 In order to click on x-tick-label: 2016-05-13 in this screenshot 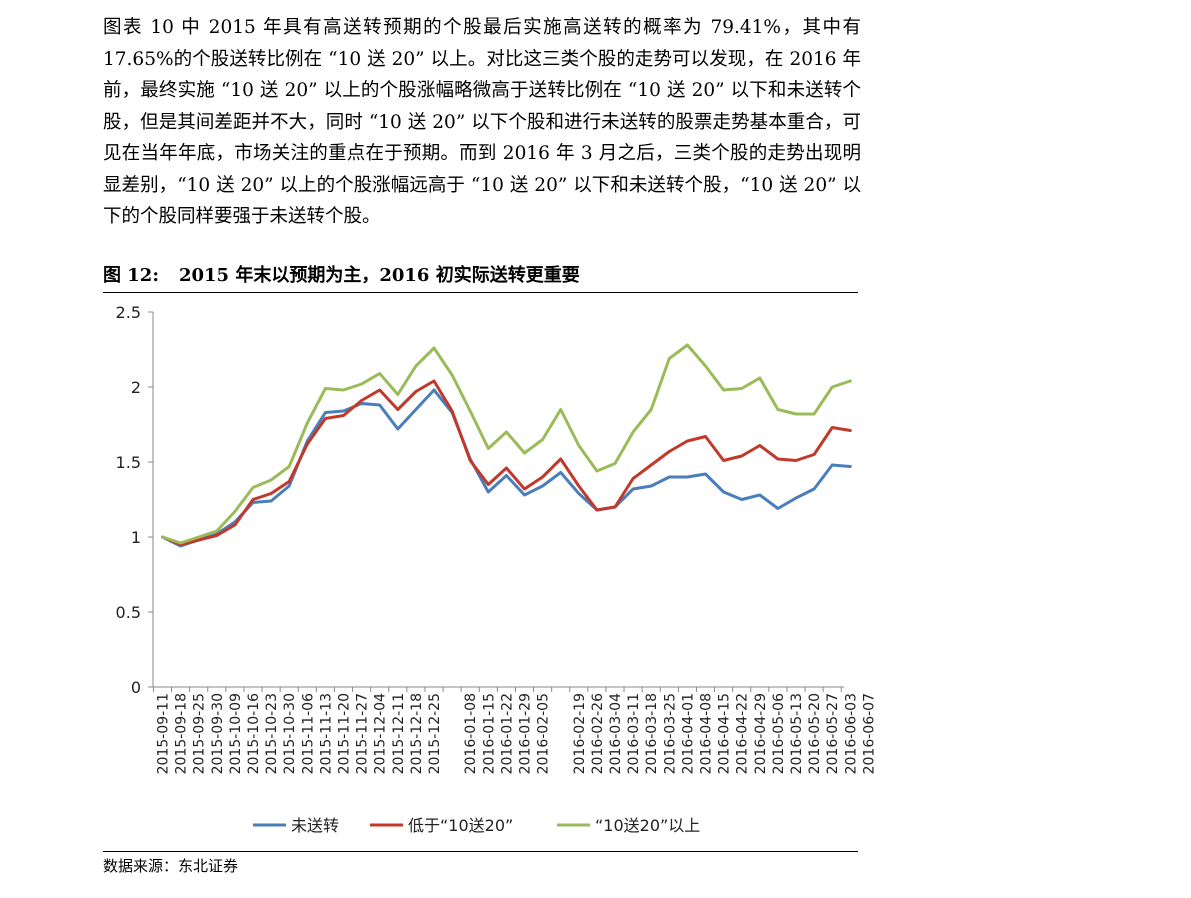, I will do `click(797, 733)`.